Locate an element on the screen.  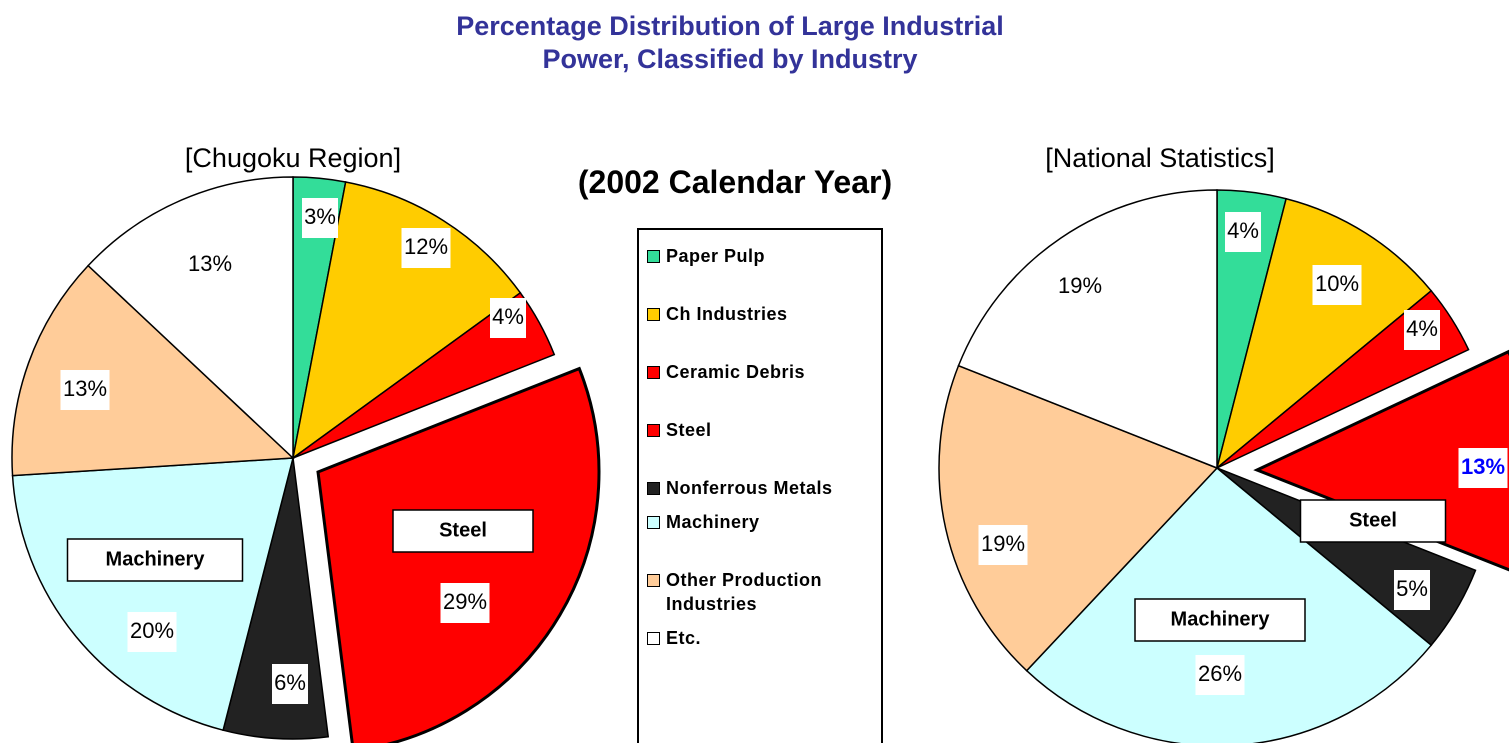
legend-label: Paper Pulp is located at coordinates (716, 256).